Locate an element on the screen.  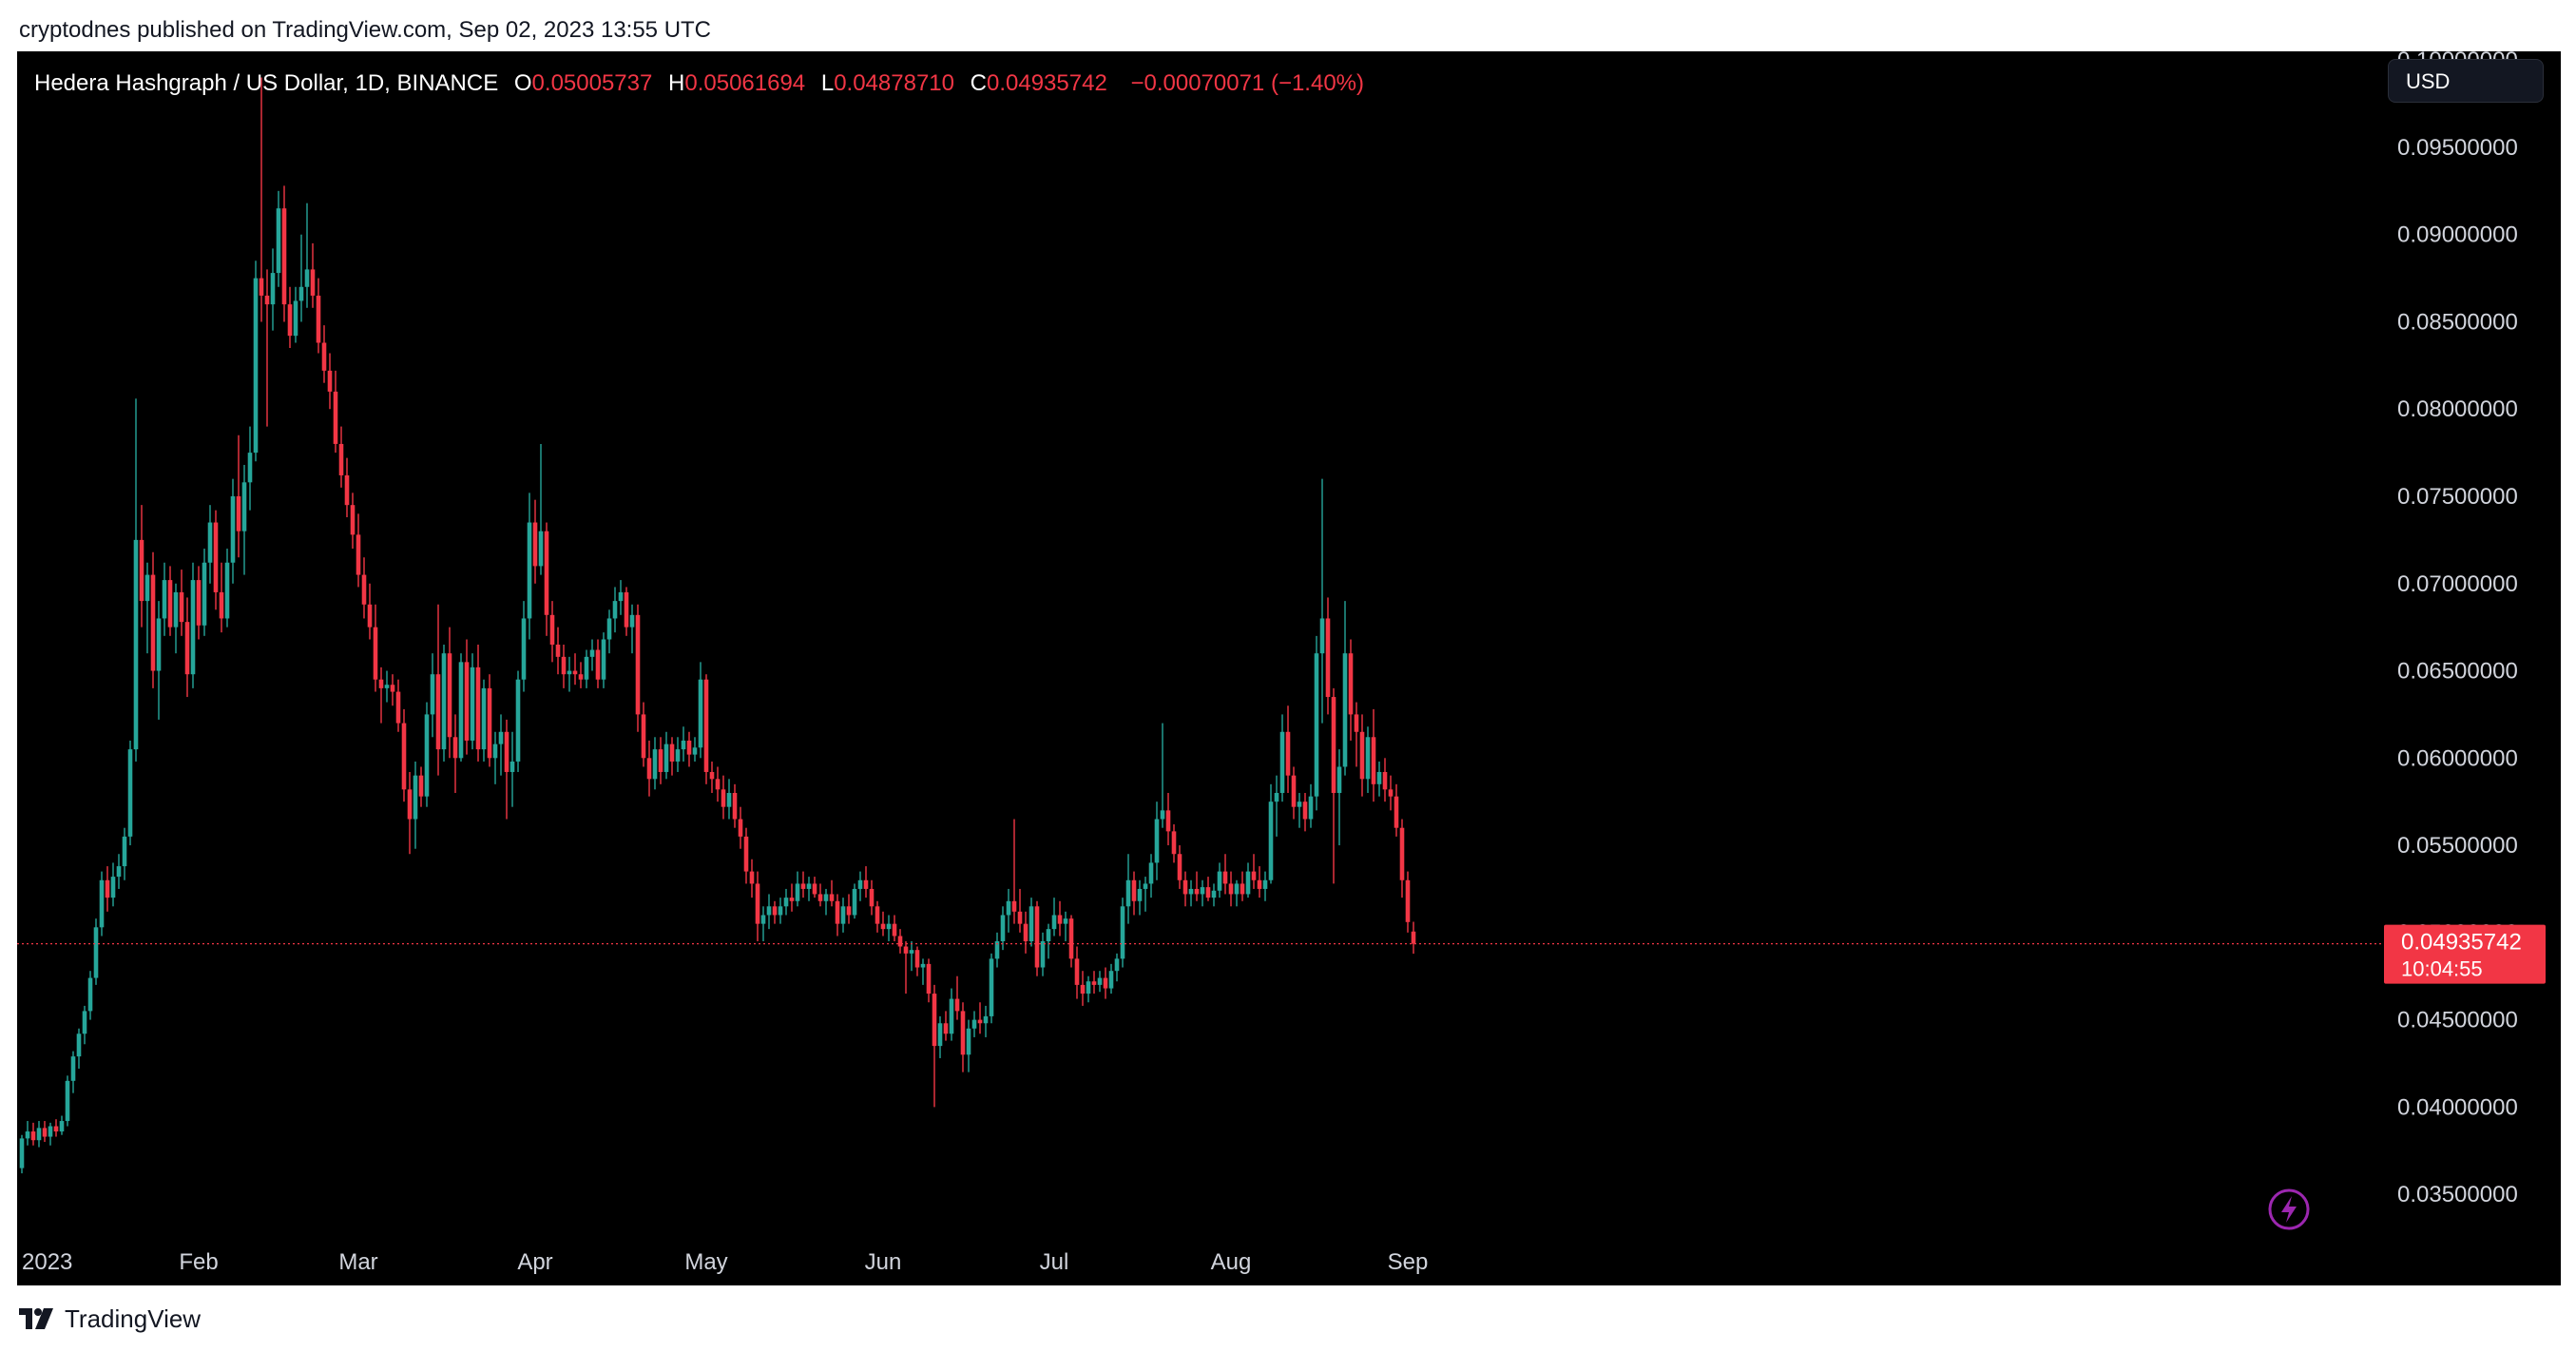
currency-button: USD is located at coordinates (2466, 81).